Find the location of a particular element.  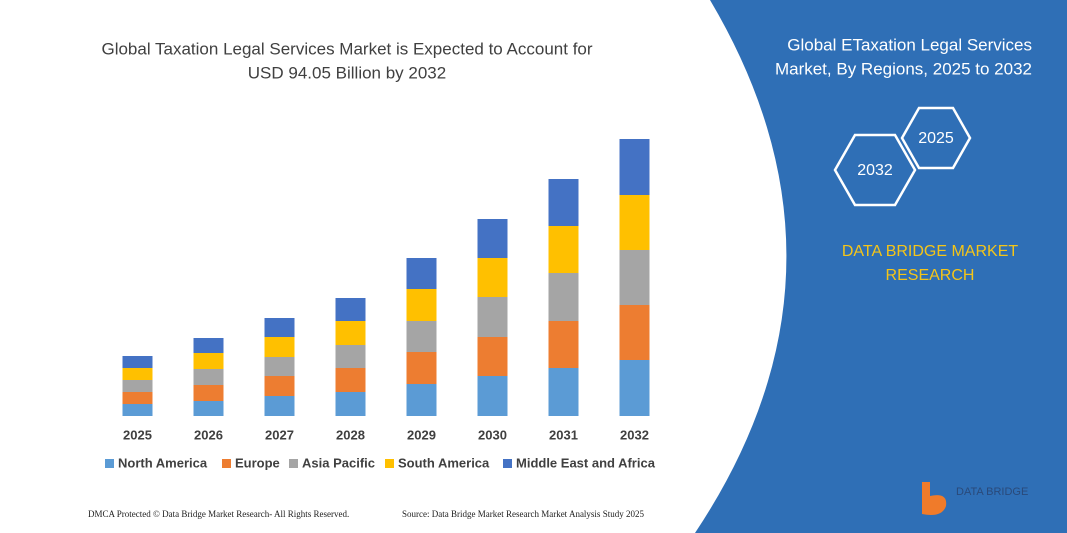

legend-label: Europe is located at coordinates (257, 462).